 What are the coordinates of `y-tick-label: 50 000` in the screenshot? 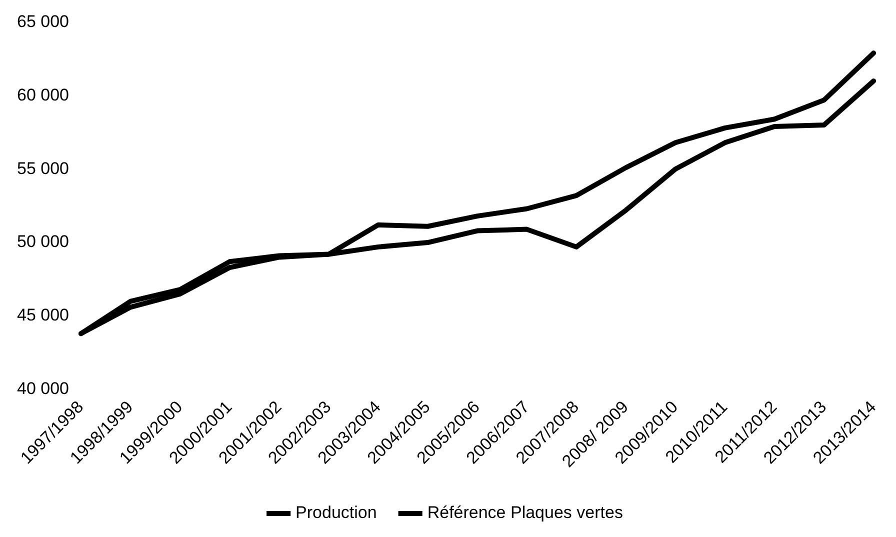 It's located at (42, 242).